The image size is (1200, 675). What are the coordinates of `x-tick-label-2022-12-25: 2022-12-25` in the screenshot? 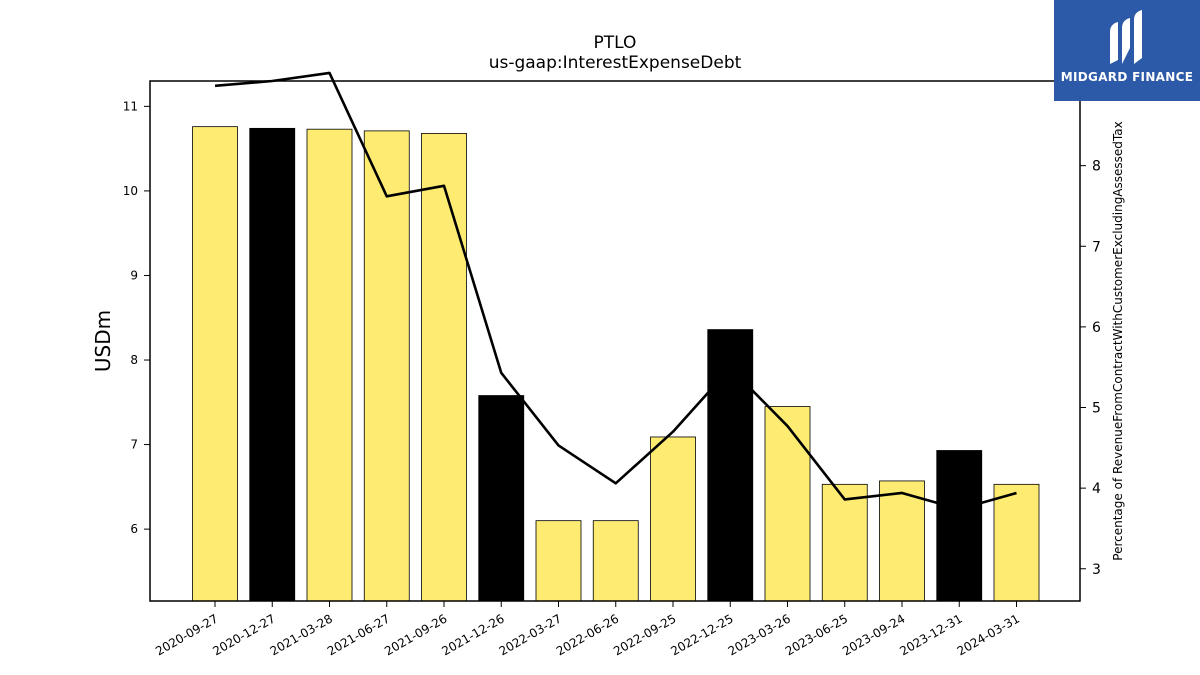 It's located at (701, 634).